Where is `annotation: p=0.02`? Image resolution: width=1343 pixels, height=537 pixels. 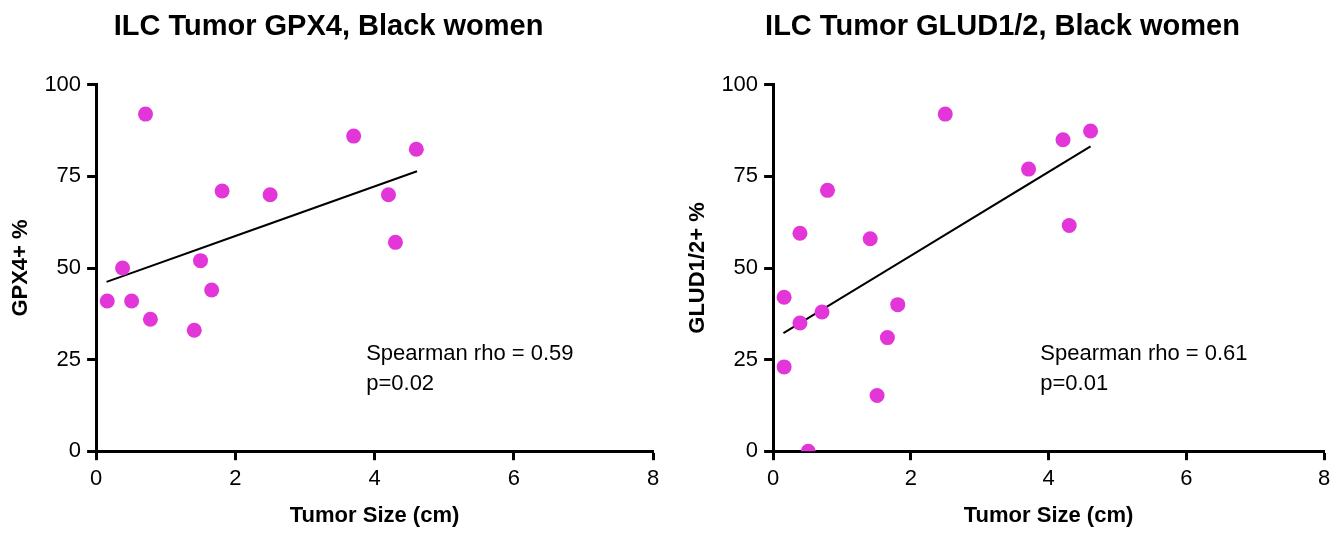 annotation: p=0.02 is located at coordinates (400, 382).